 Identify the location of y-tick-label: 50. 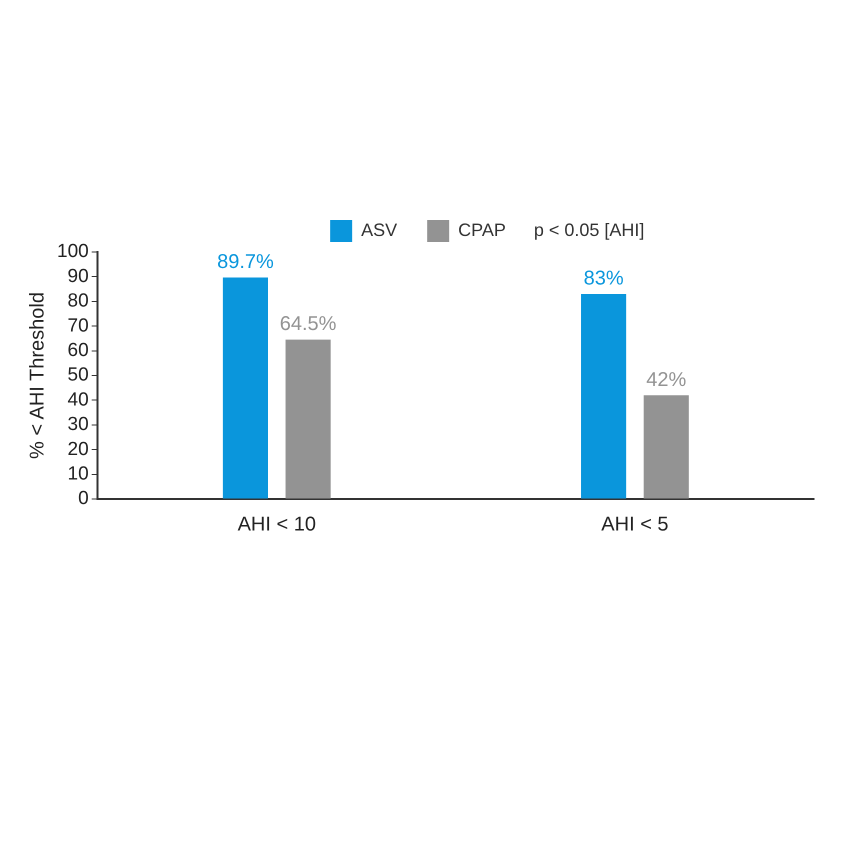
(78, 375).